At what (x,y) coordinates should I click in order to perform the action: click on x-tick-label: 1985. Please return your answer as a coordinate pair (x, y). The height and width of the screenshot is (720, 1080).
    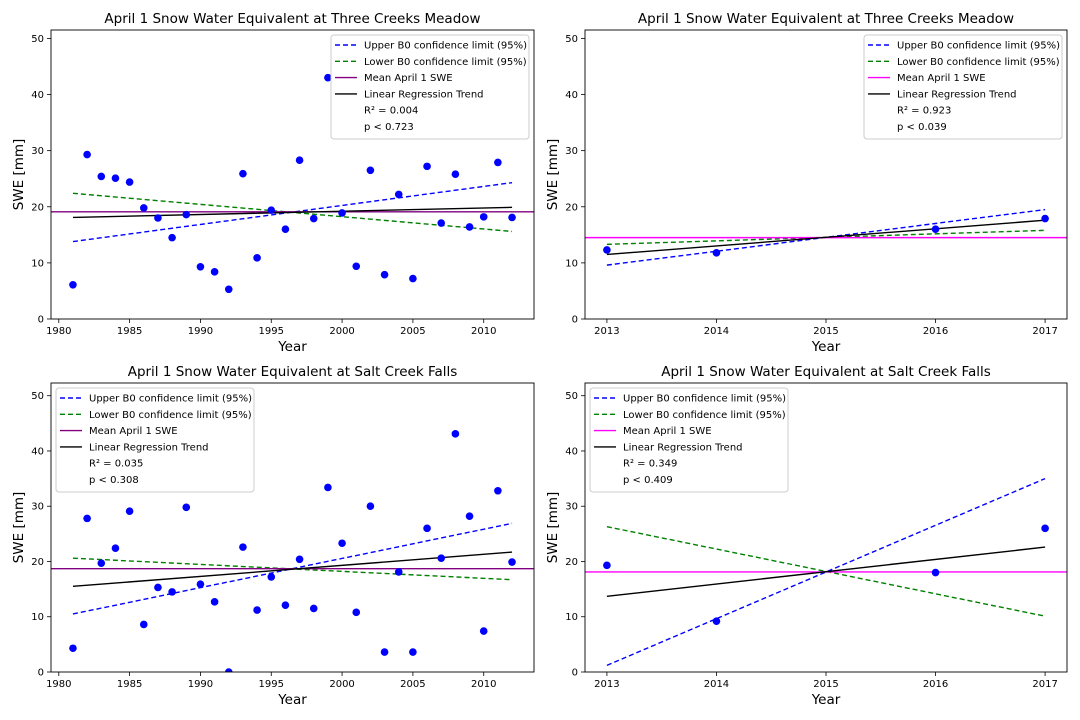
    Looking at the image, I should click on (129, 331).